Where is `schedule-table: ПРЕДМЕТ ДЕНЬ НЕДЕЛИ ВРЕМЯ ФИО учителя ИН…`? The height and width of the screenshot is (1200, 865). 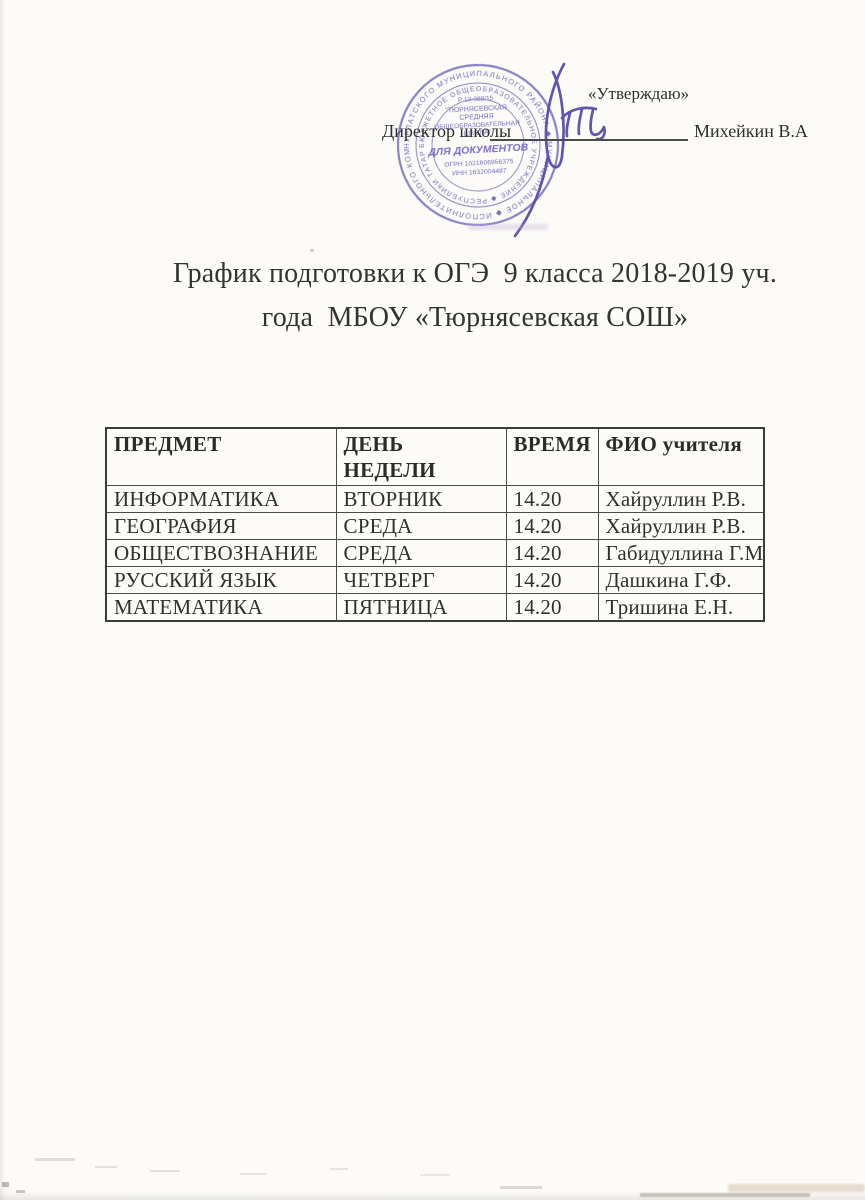 schedule-table: ПРЕДМЕТ ДЕНЬ НЕДЕЛИ ВРЕМЯ ФИО учителя ИН… is located at coordinates (435, 524).